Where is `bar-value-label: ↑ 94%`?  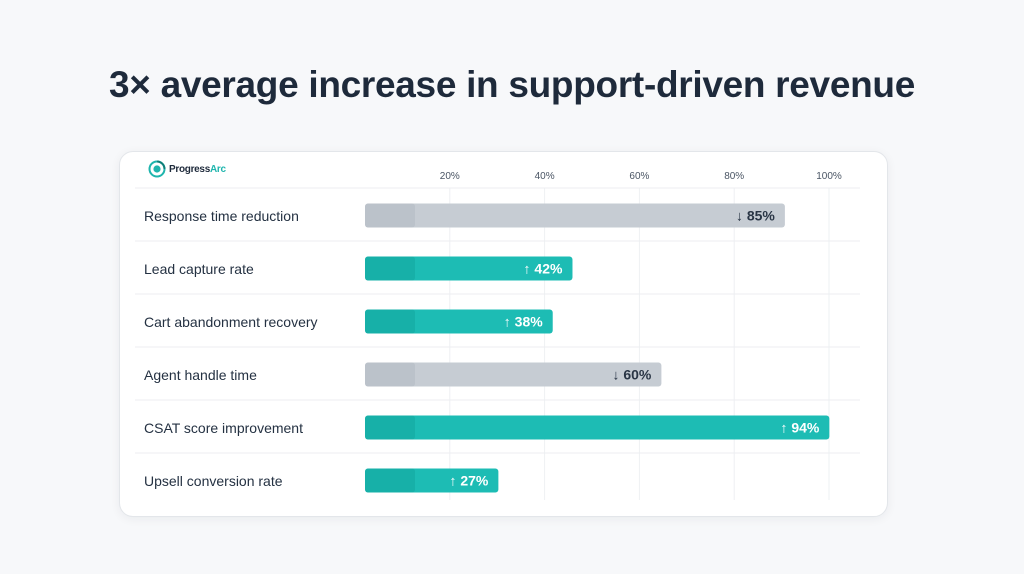 bar-value-label: ↑ 94% is located at coordinates (799, 428).